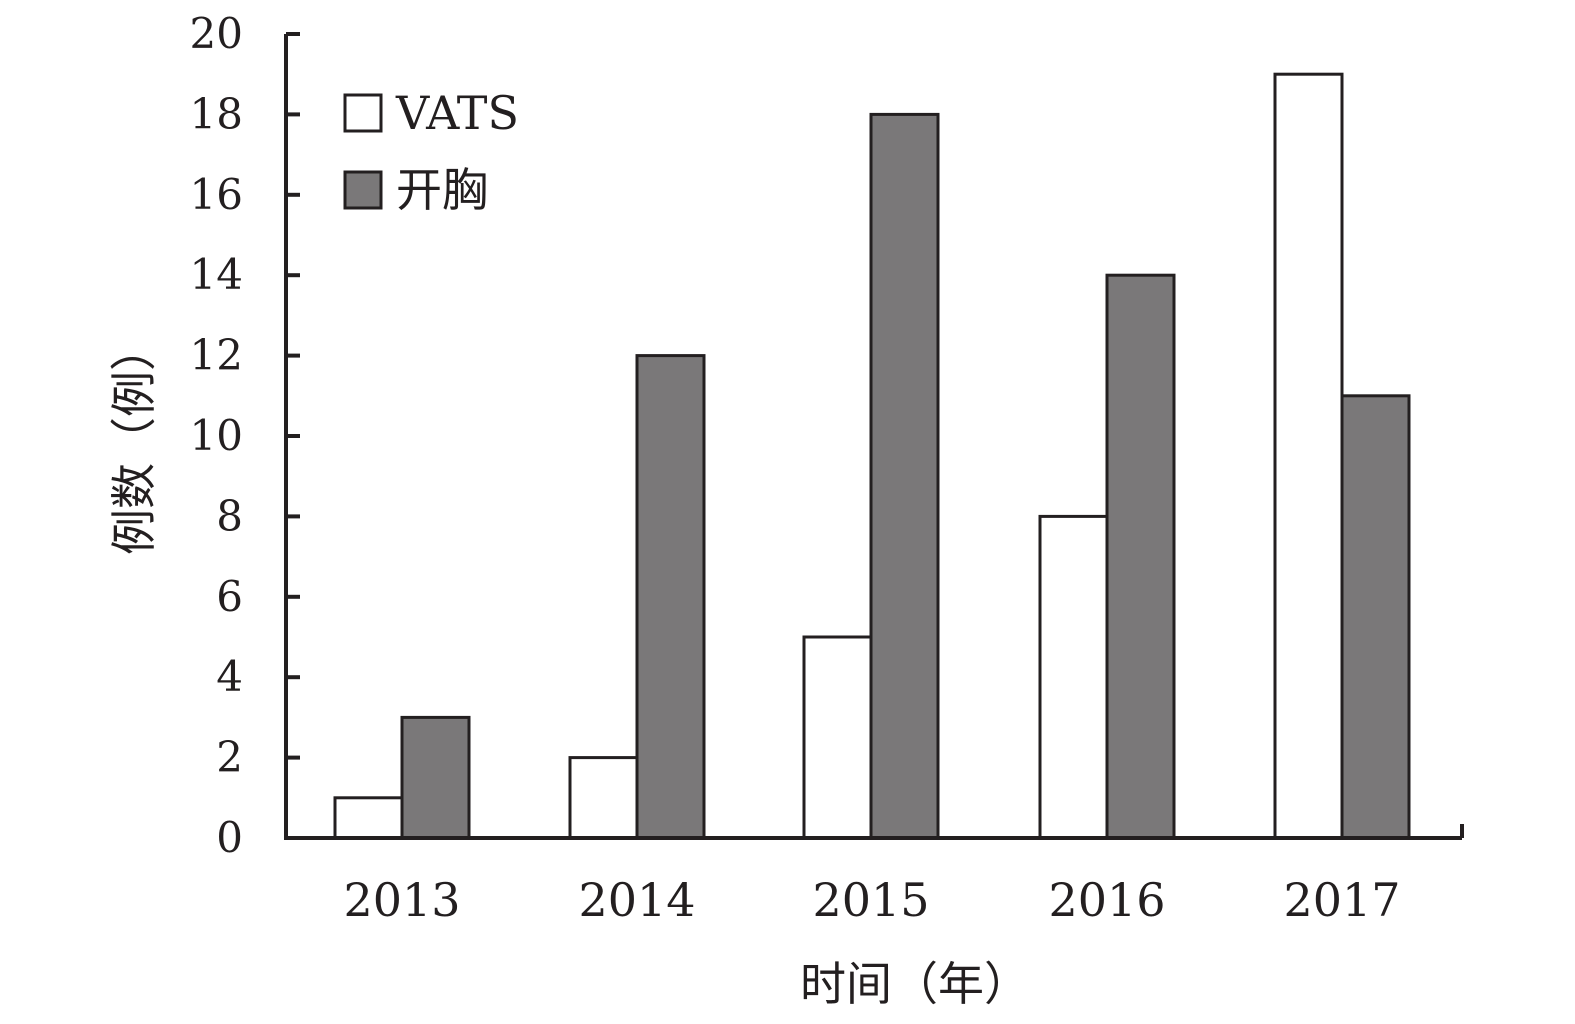 The height and width of the screenshot is (1024, 1575). Describe the element at coordinates (216, 194) in the screenshot. I see `y-tick-label-16: 16` at that location.